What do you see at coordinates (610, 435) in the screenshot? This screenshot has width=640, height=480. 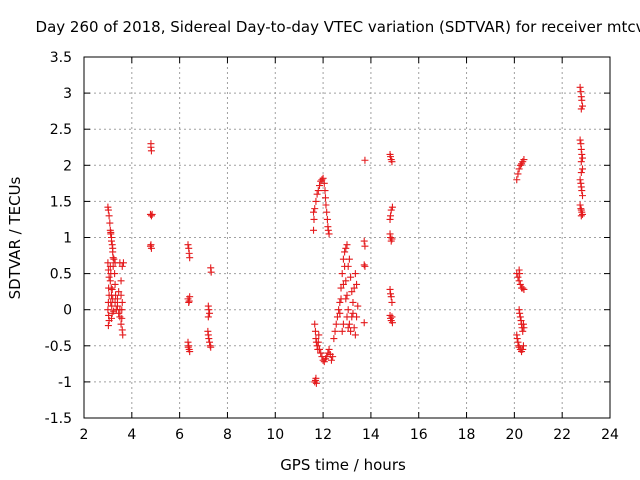 I see `x-tick-label: 24` at bounding box center [610, 435].